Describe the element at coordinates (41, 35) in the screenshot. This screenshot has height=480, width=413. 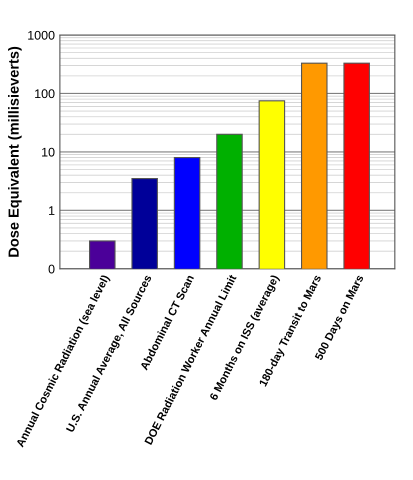
I see `y-tick-label: 1000` at that location.